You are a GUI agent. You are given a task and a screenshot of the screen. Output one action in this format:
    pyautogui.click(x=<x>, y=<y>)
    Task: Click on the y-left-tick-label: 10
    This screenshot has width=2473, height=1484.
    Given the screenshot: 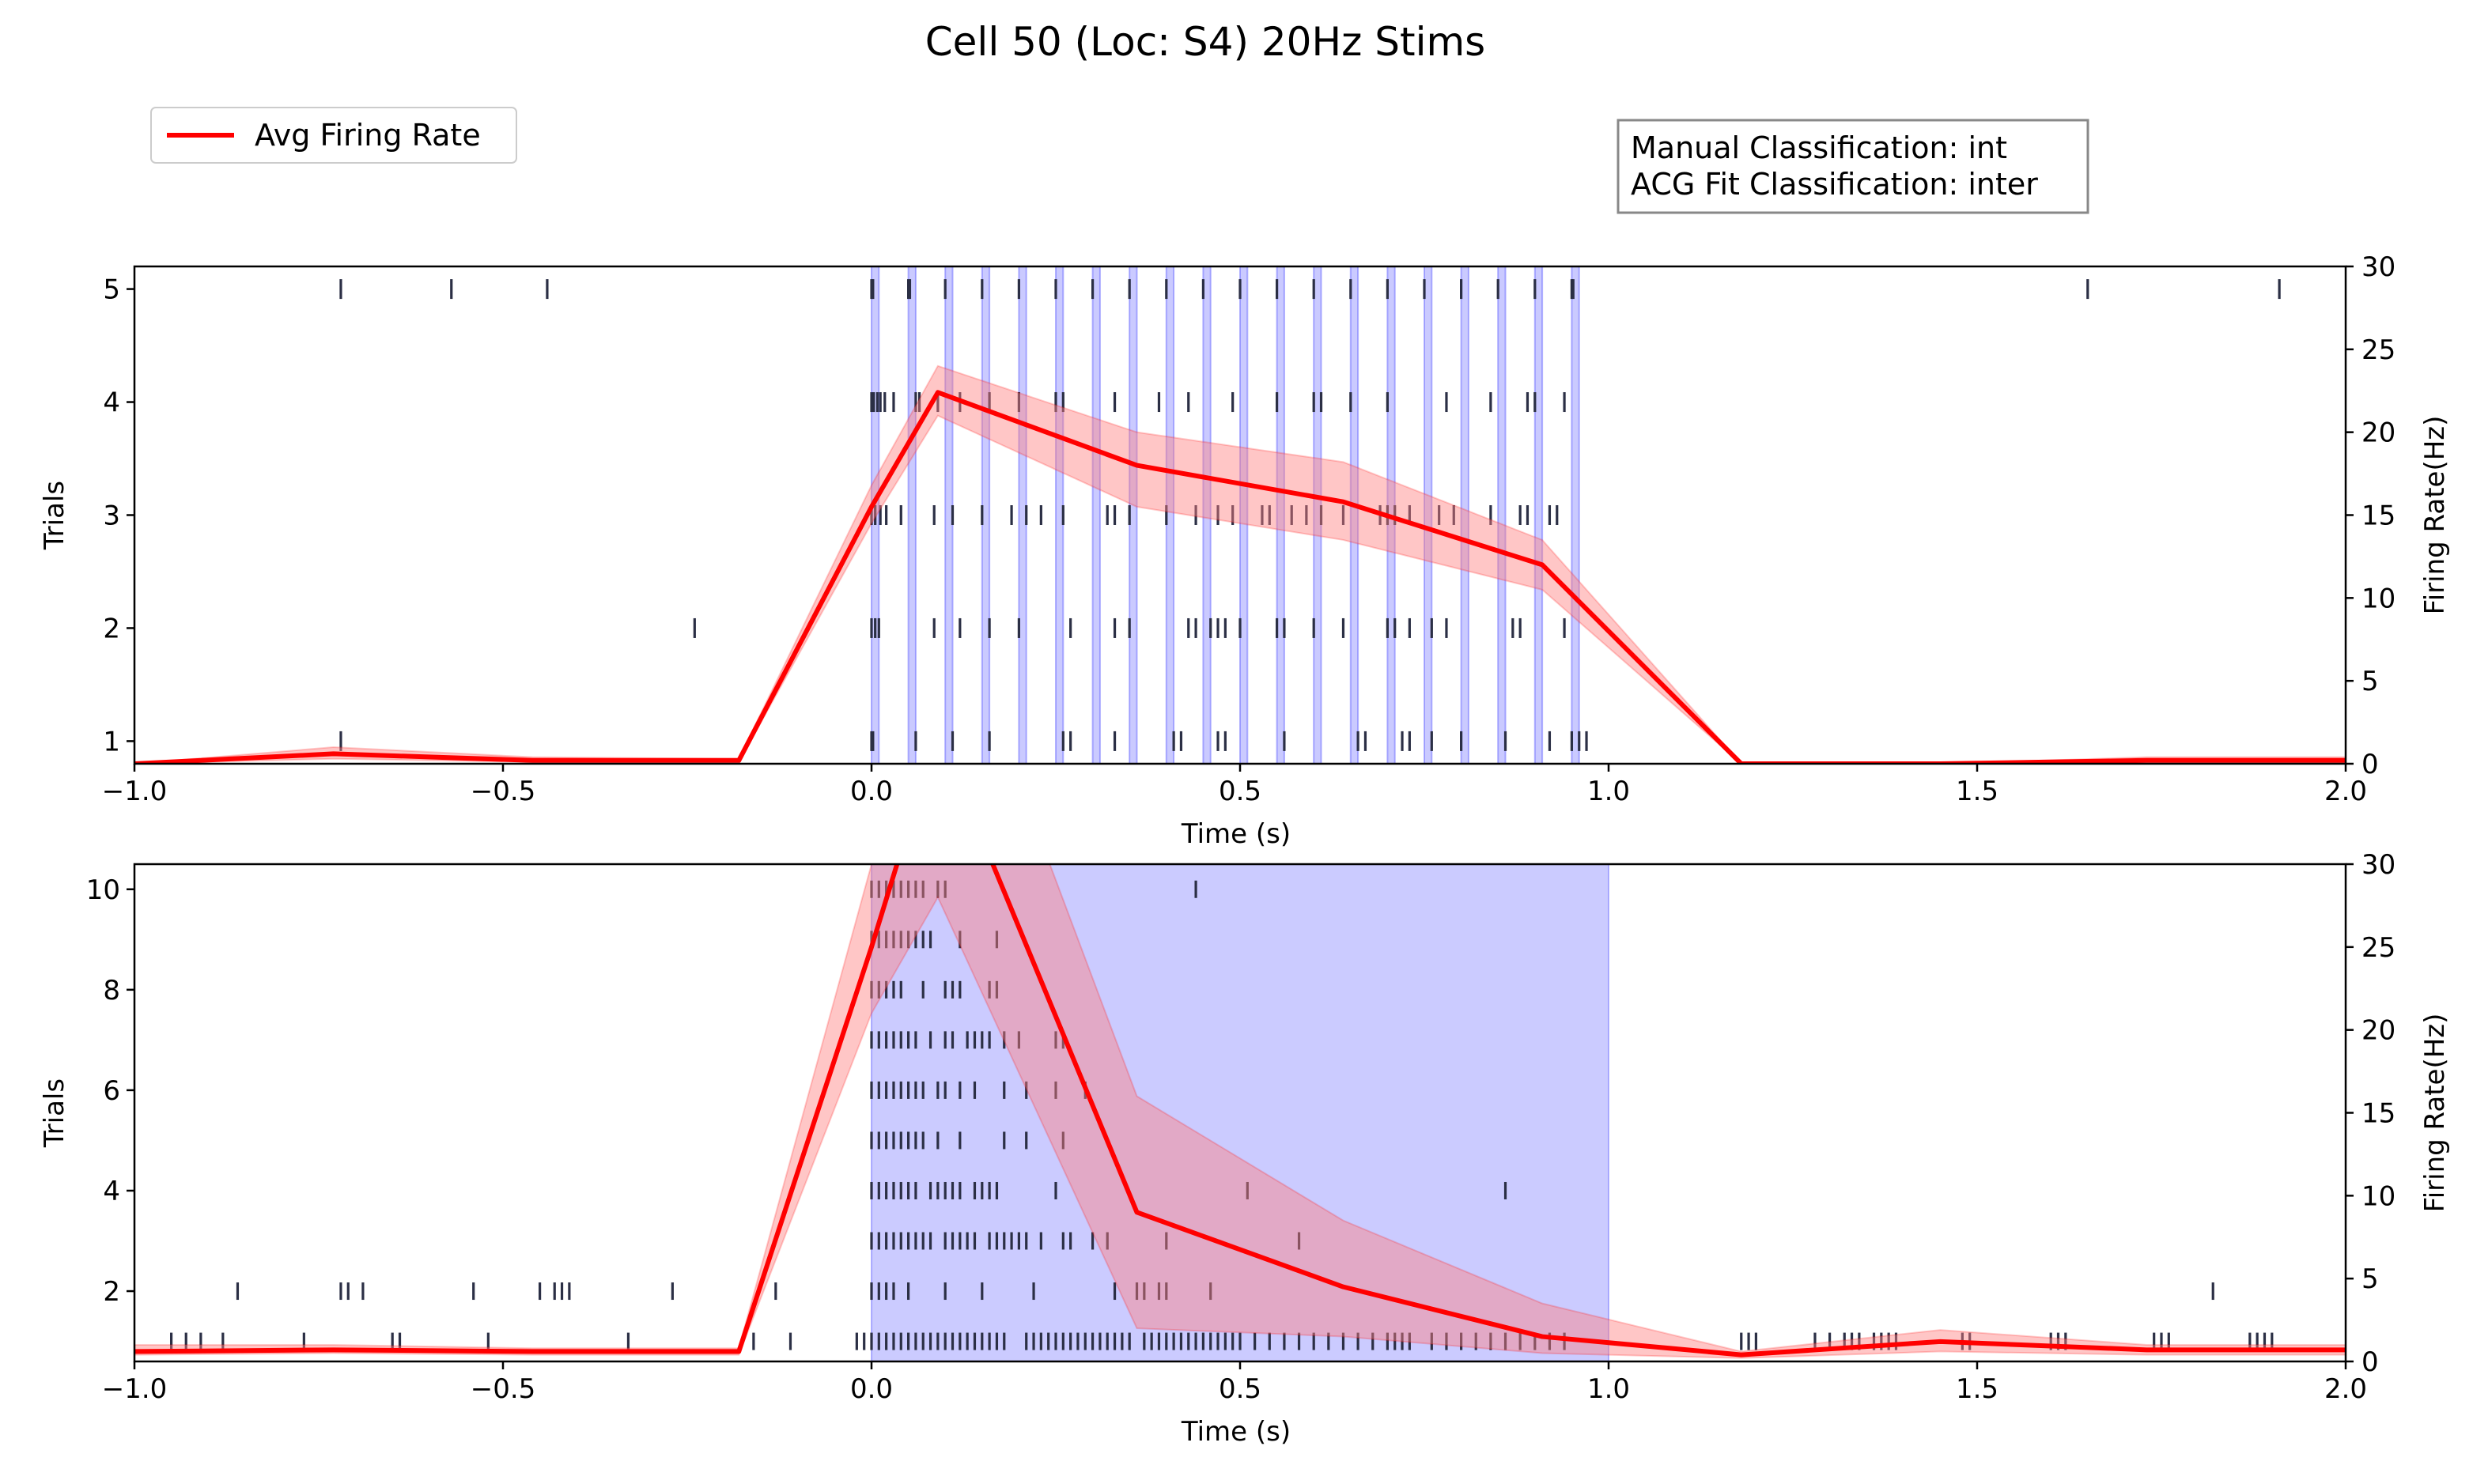 What is the action you would take?
    pyautogui.click(x=103, y=890)
    